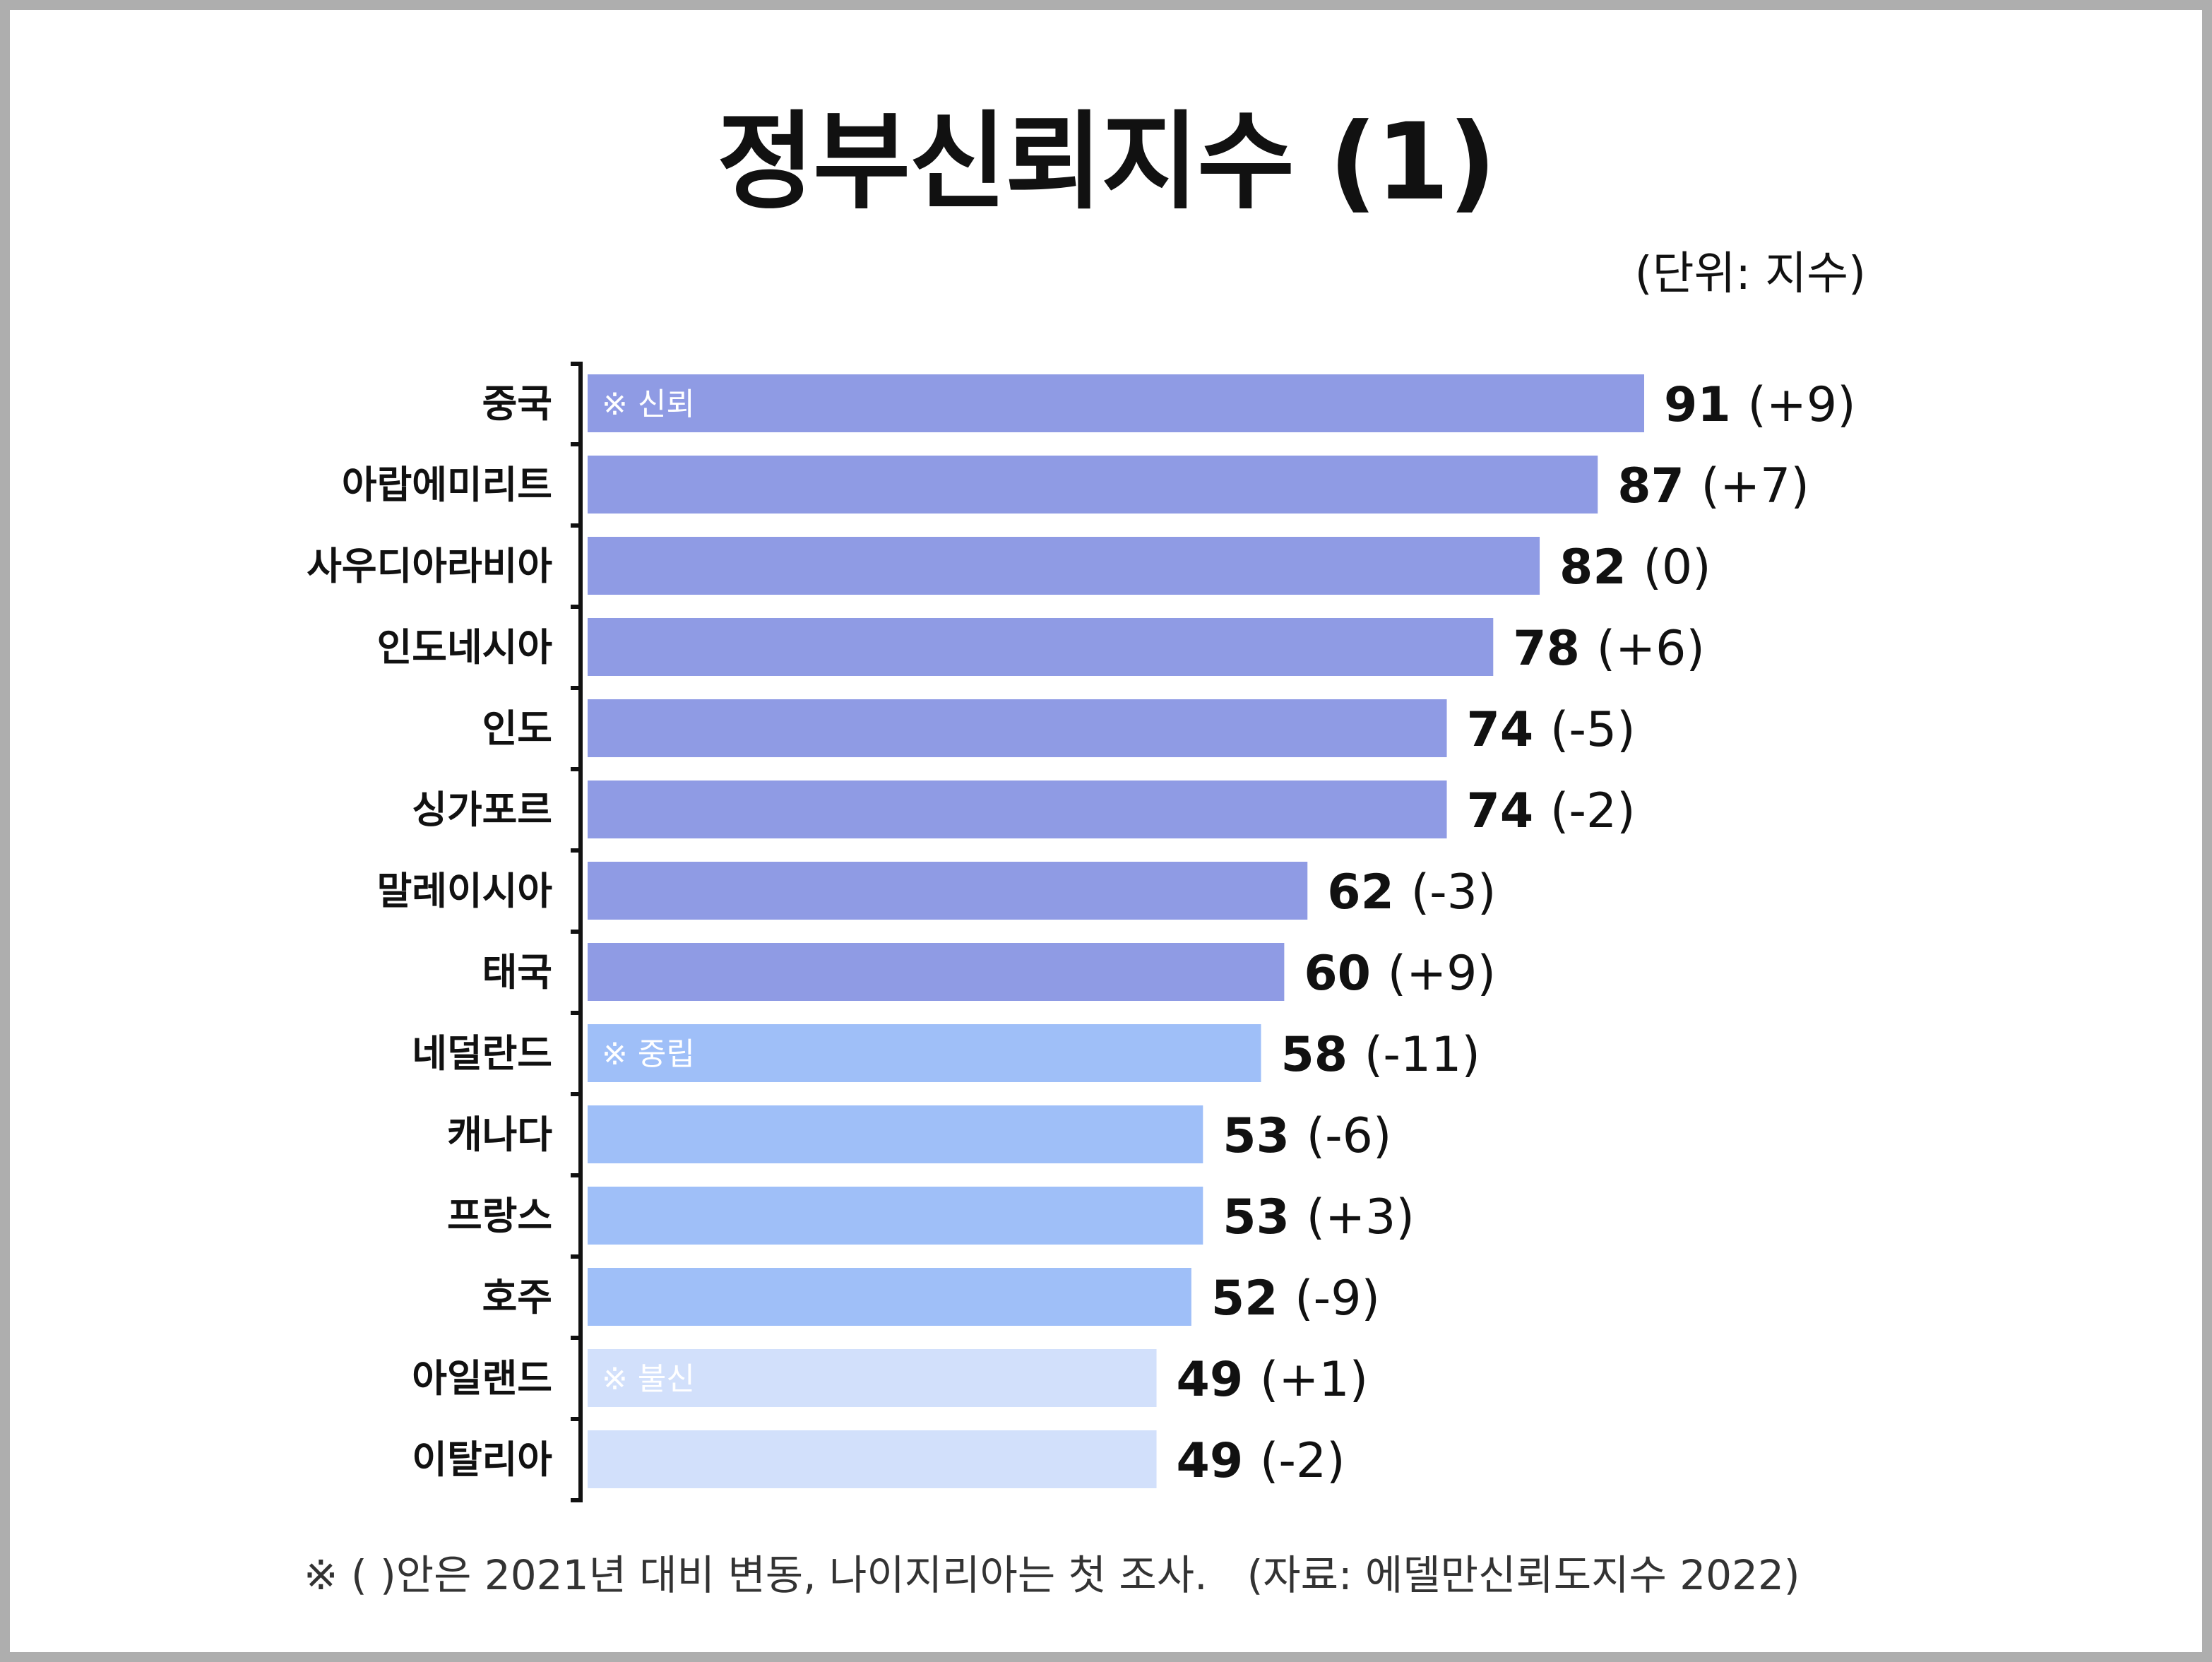 The width and height of the screenshot is (2212, 1662). What do you see at coordinates (465, 891) in the screenshot?
I see `category-label: 말레이시아` at bounding box center [465, 891].